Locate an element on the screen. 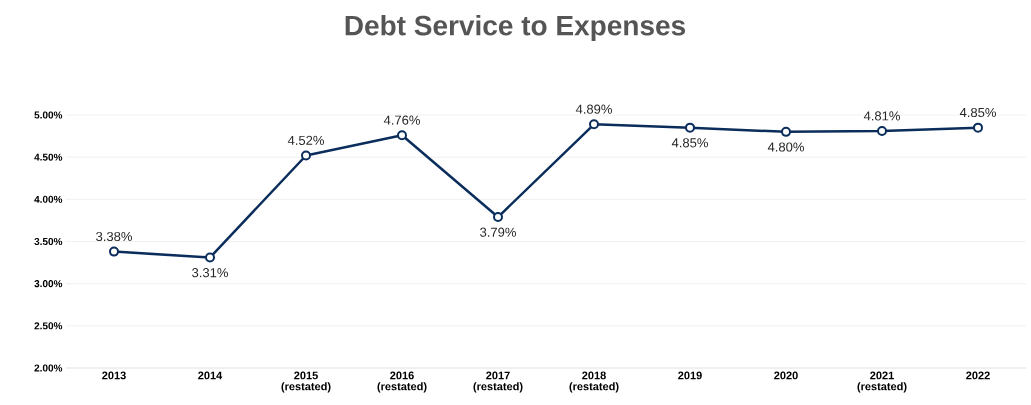 The height and width of the screenshot is (405, 1031). y-tick-label: 3.50% is located at coordinates (48, 241).